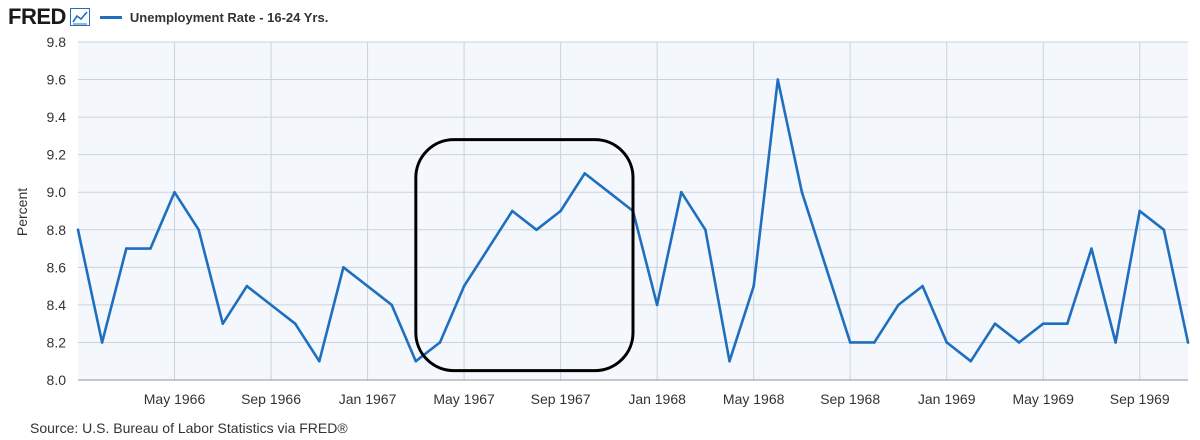  Describe the element at coordinates (1043, 399) in the screenshot. I see `x-tick-label: May 1969` at that location.